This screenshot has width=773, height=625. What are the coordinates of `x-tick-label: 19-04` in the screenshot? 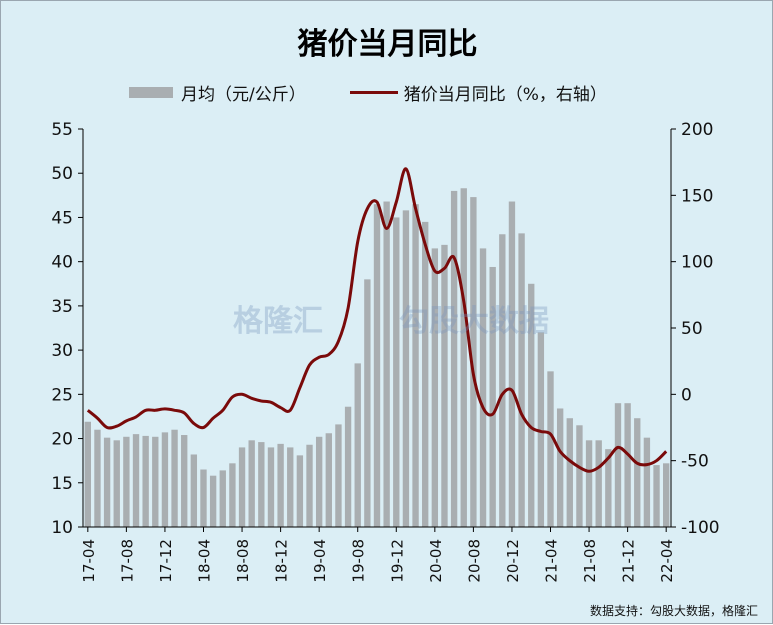 It's located at (320, 561).